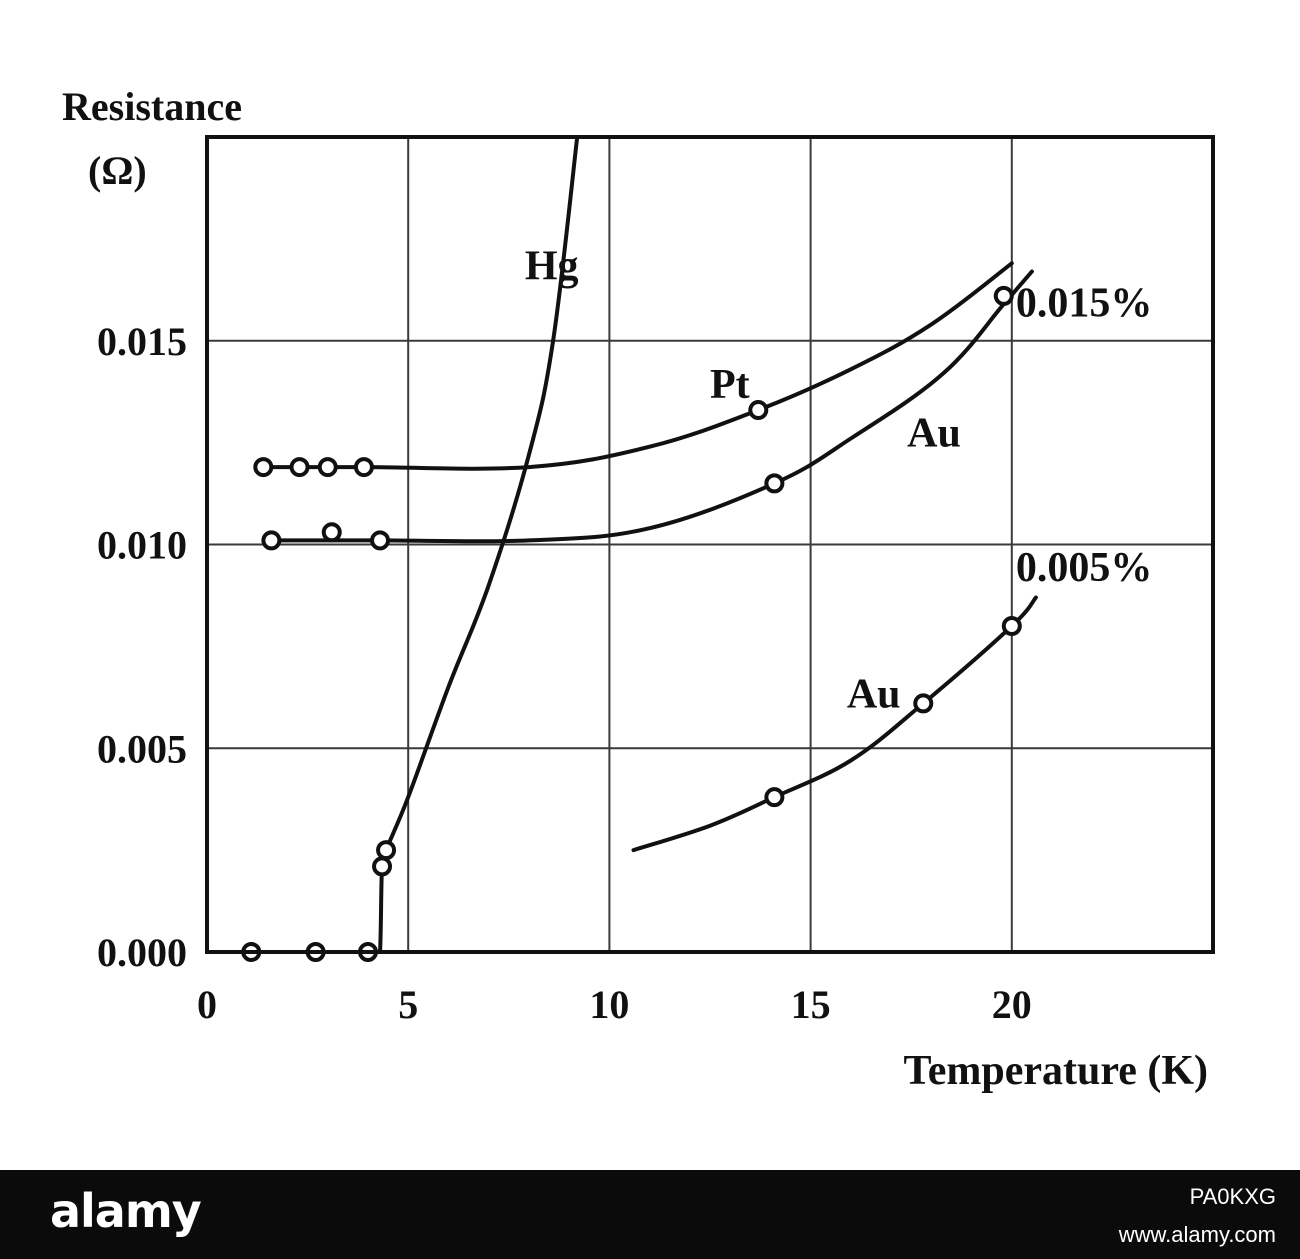 The height and width of the screenshot is (1259, 1300). I want to click on x-tick-label-15: 15, so click(811, 1004).